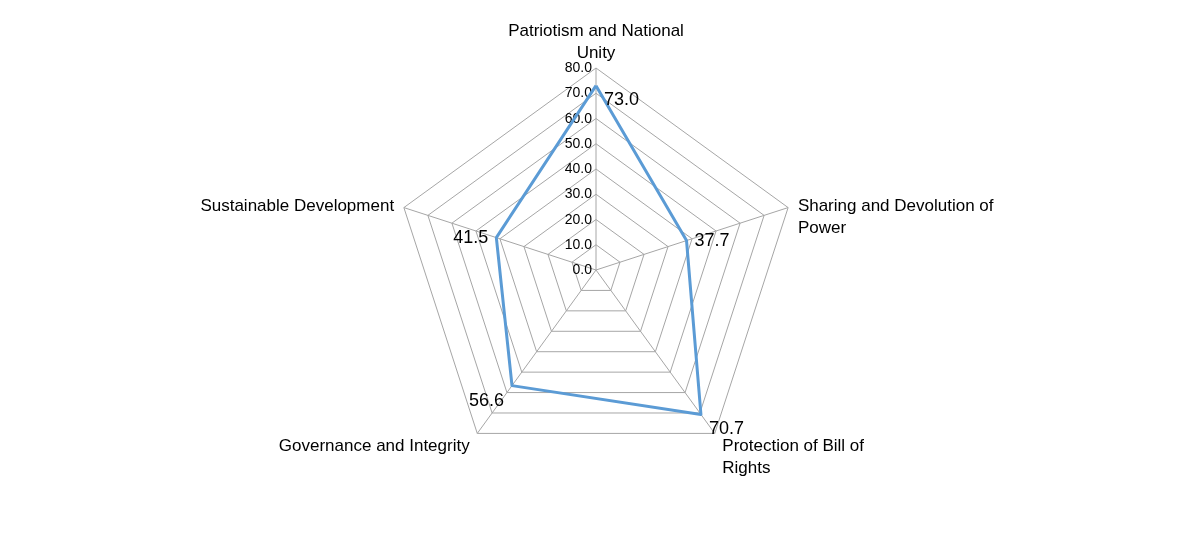 Image resolution: width=1180 pixels, height=539 pixels. Describe the element at coordinates (596, 41) in the screenshot. I see `spoke-label: Patriotism and National Unity` at that location.